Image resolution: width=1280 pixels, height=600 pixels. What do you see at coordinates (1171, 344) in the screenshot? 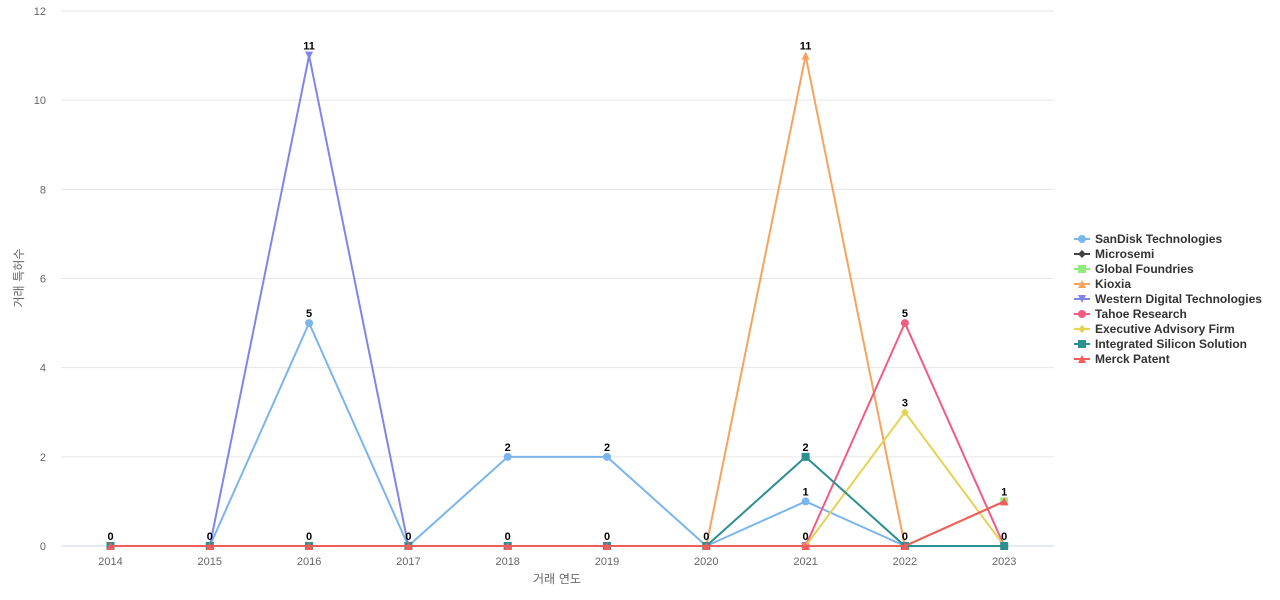
I see `legend-label: Integrated Silicon Solution` at bounding box center [1171, 344].